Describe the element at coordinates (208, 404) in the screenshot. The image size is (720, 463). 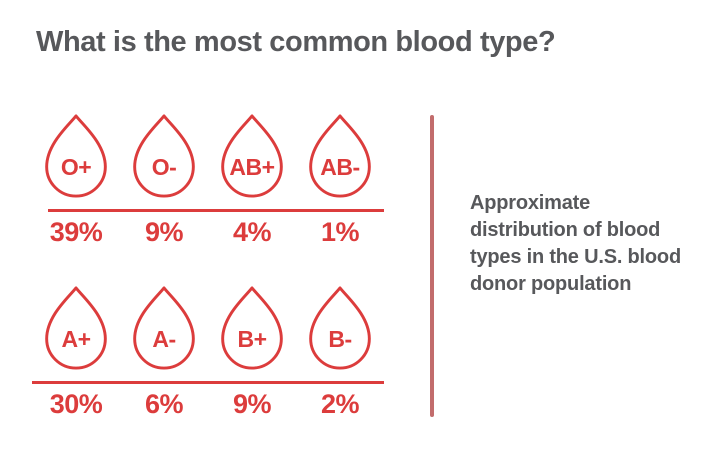
I see `percentages-row: 30% 6% 9% 2%` at that location.